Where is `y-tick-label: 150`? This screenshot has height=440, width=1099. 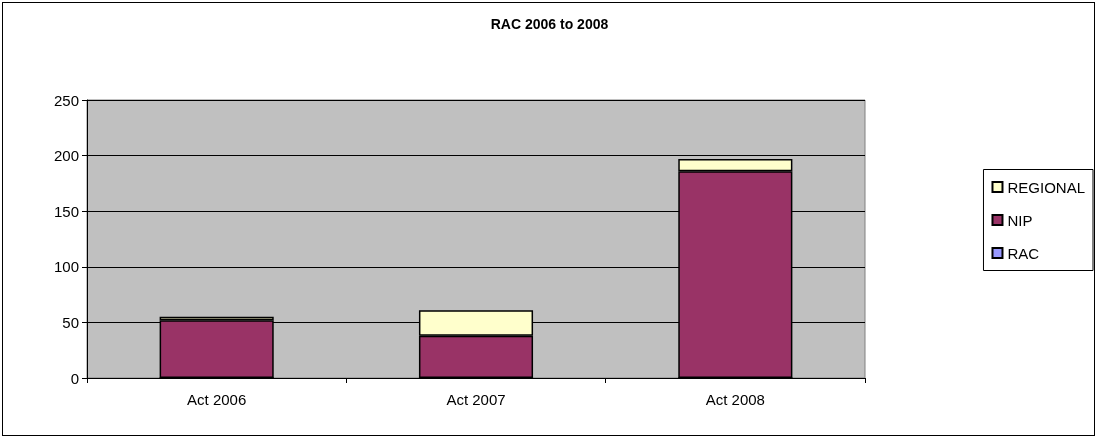 y-tick-label: 150 is located at coordinates (66, 211).